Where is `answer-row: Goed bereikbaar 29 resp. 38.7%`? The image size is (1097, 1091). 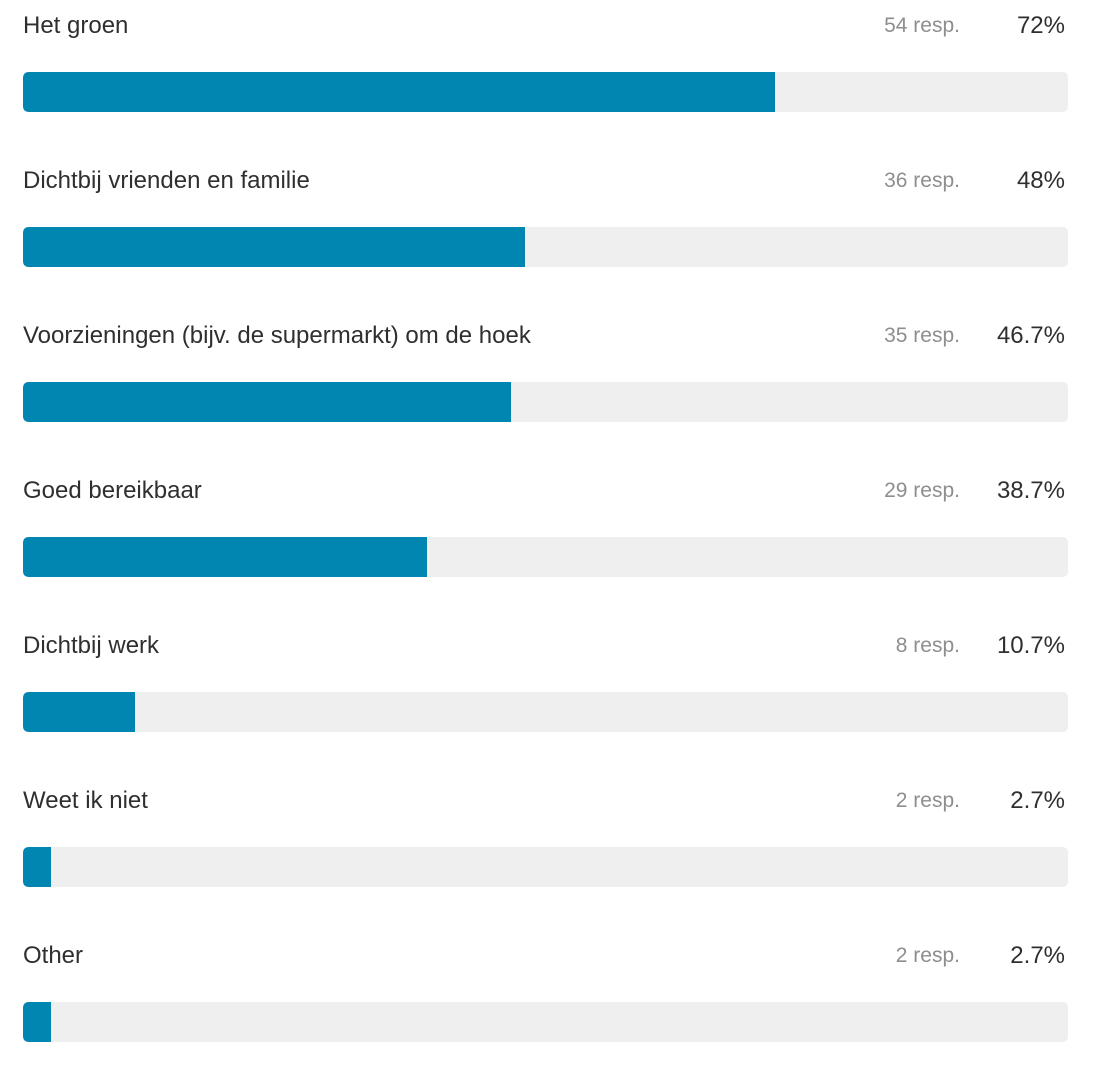 answer-row: Goed bereikbaar 29 resp. 38.7% is located at coordinates (548, 548).